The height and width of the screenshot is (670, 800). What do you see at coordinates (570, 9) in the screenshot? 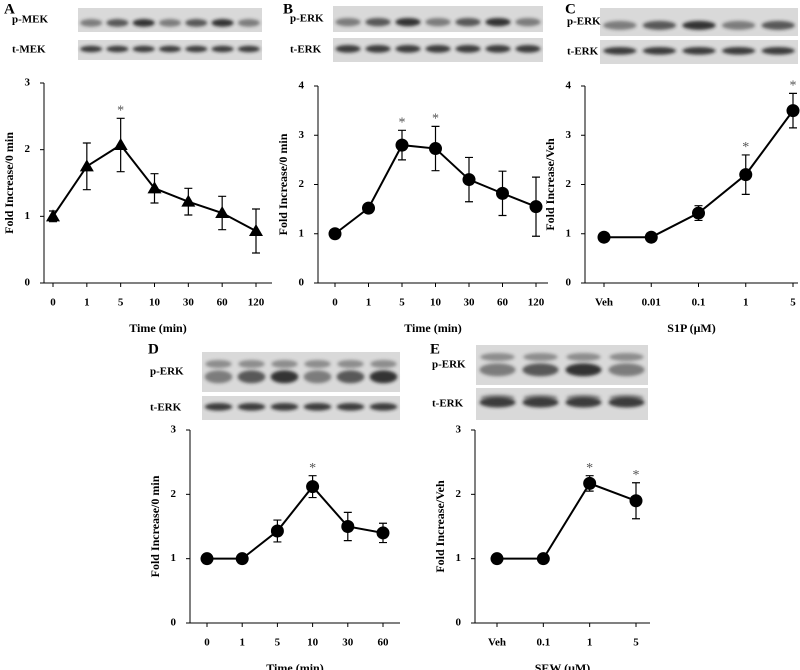
I see `panel-label: C` at bounding box center [570, 9].